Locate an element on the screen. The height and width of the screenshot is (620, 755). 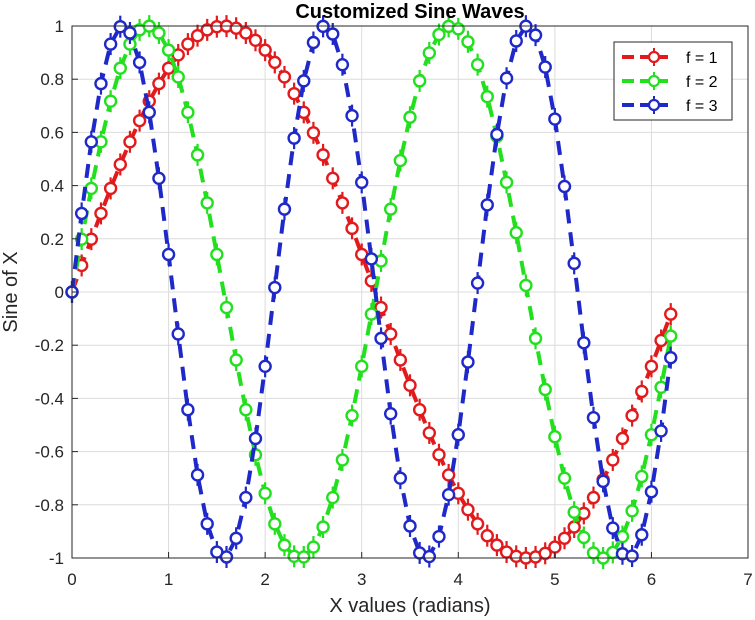
y-axis-label: Sine of X is located at coordinates (11, 291).